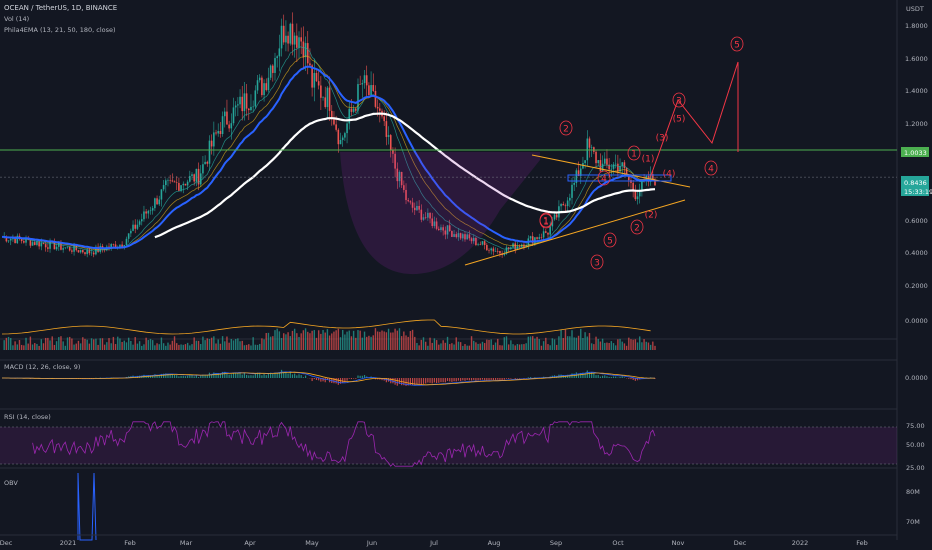  Describe the element at coordinates (648, 160) in the screenshot. I see `wave-label: (1)` at that location.